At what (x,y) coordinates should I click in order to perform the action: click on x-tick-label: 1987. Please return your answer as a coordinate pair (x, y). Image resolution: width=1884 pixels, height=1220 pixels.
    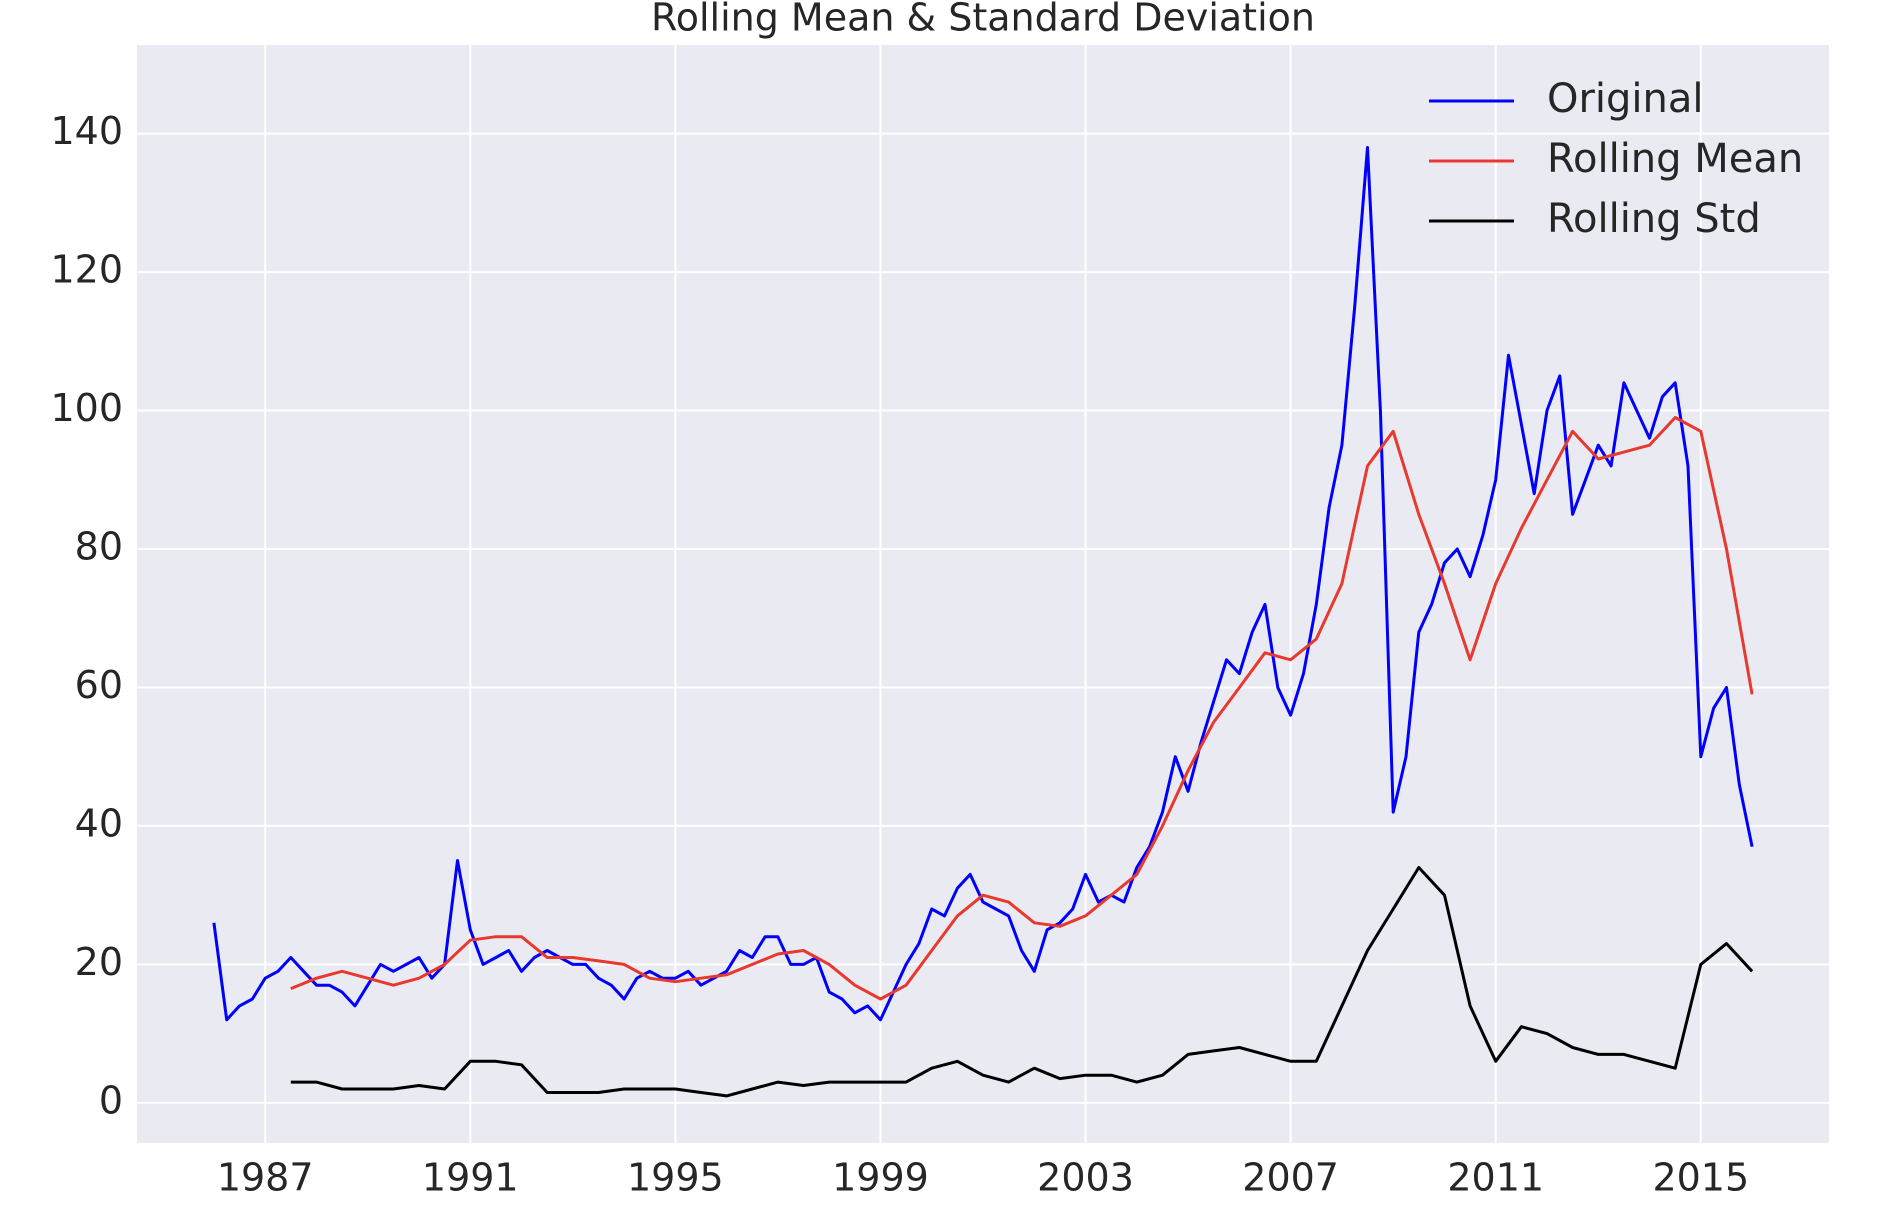
    Looking at the image, I should click on (265, 1178).